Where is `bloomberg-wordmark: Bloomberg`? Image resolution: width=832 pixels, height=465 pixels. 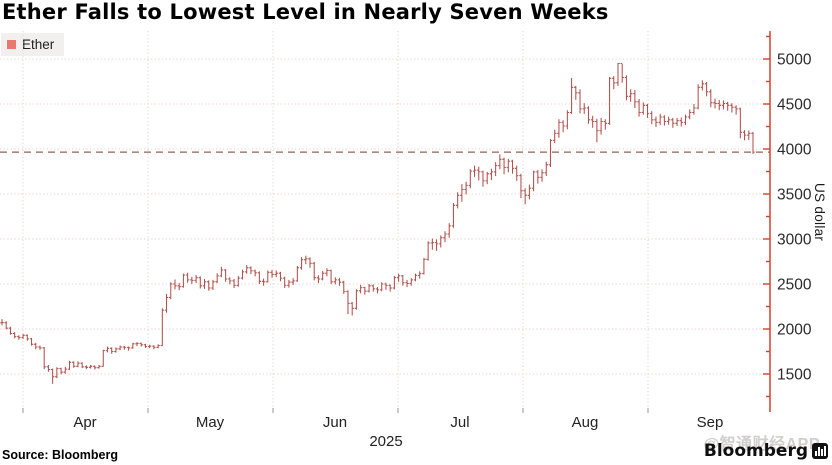
bloomberg-wordmark: Bloomberg is located at coordinates (755, 451).